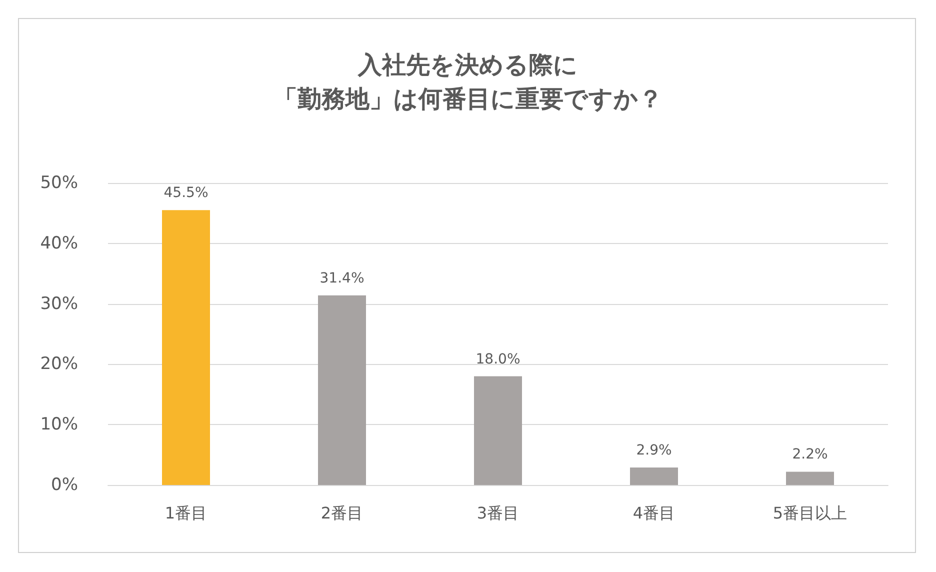 Image resolution: width=936 pixels, height=572 pixels. I want to click on chart-title: 入社先を決める際に, so click(467, 65).